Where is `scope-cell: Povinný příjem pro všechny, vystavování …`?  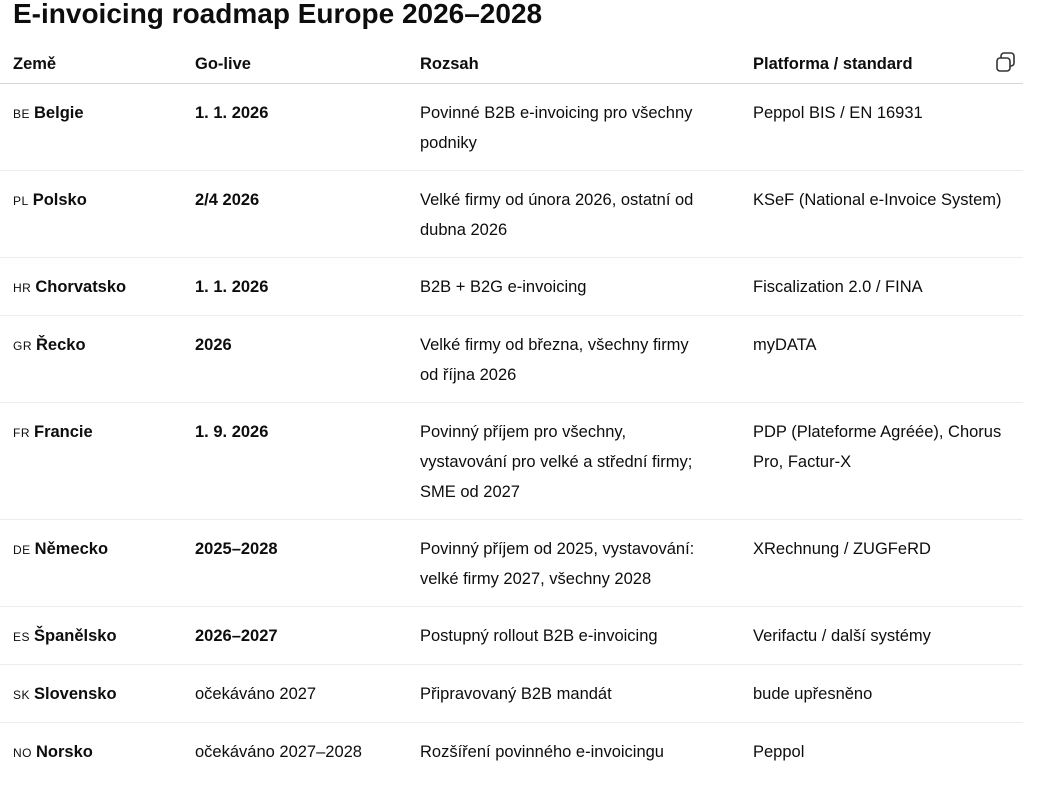 scope-cell: Povinný příjem pro všechny, vystavování … is located at coordinates (573, 461).